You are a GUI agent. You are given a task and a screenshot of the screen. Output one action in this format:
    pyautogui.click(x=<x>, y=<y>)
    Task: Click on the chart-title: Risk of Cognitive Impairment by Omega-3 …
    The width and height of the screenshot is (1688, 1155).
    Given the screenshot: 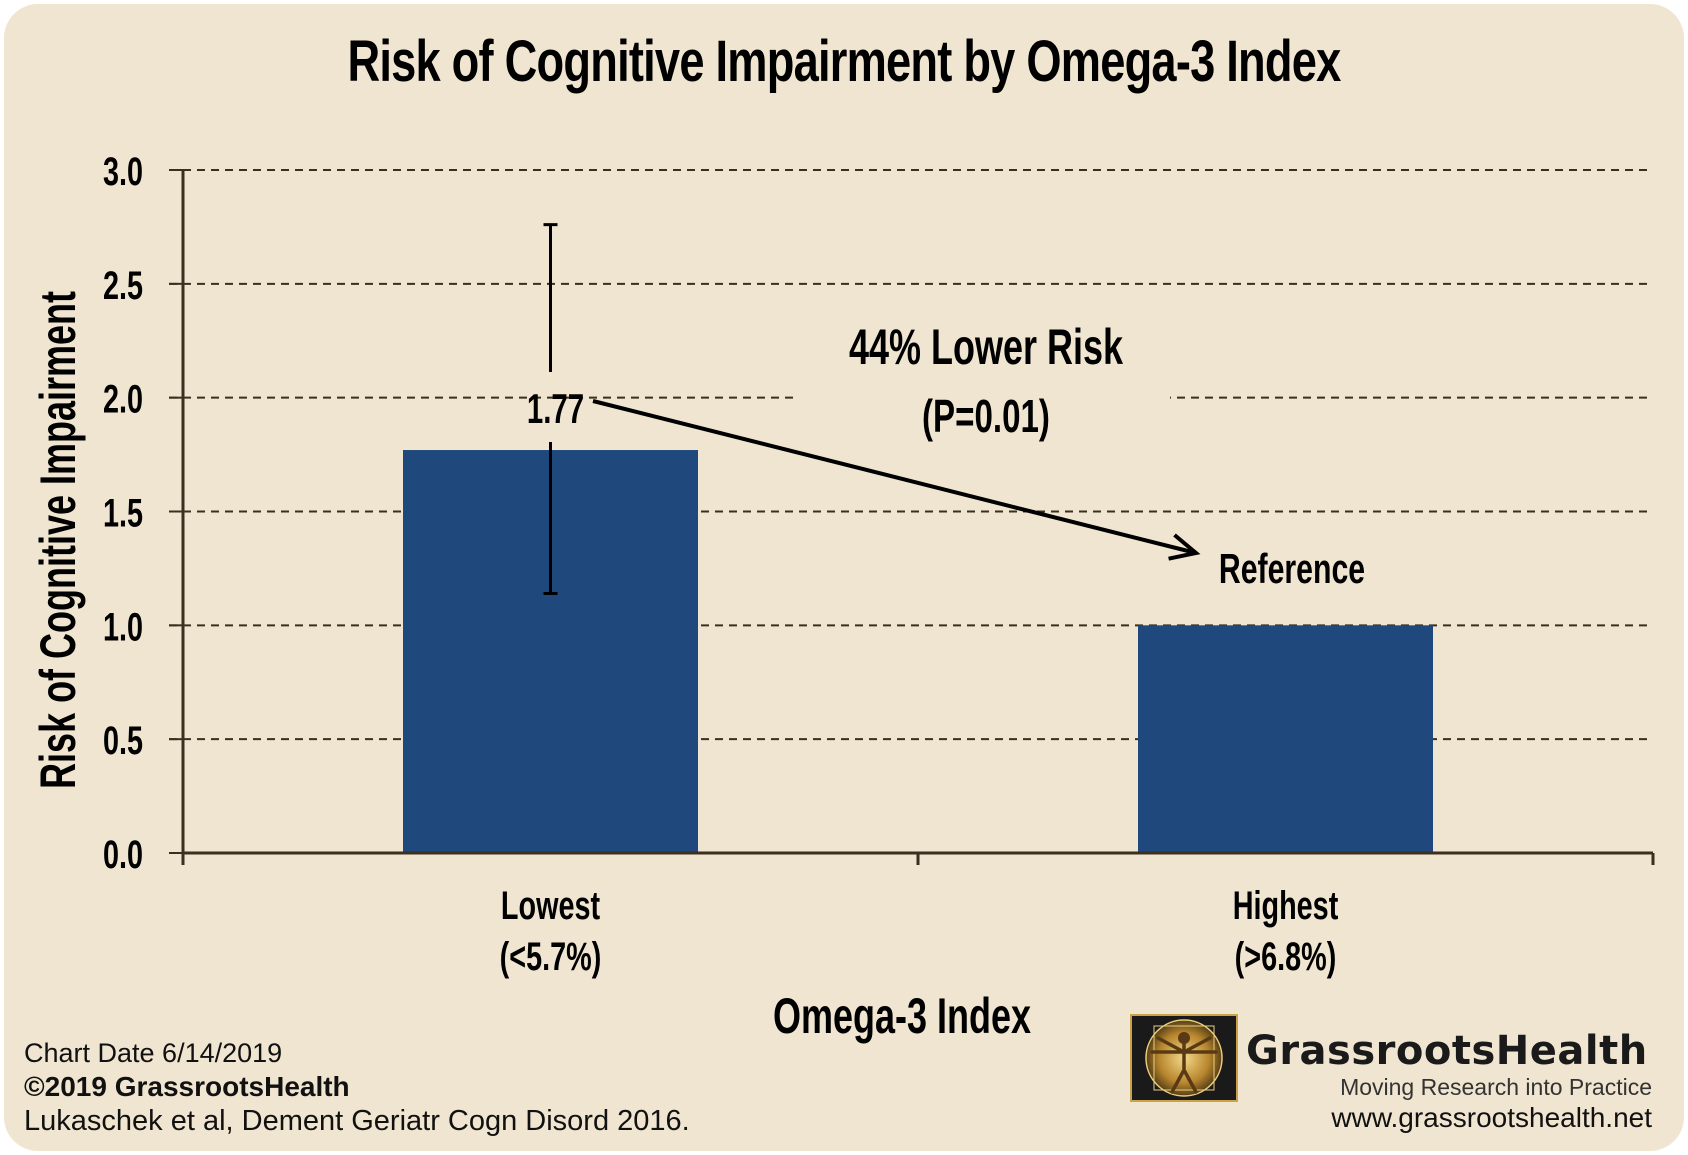 What is the action you would take?
    pyautogui.click(x=844, y=61)
    